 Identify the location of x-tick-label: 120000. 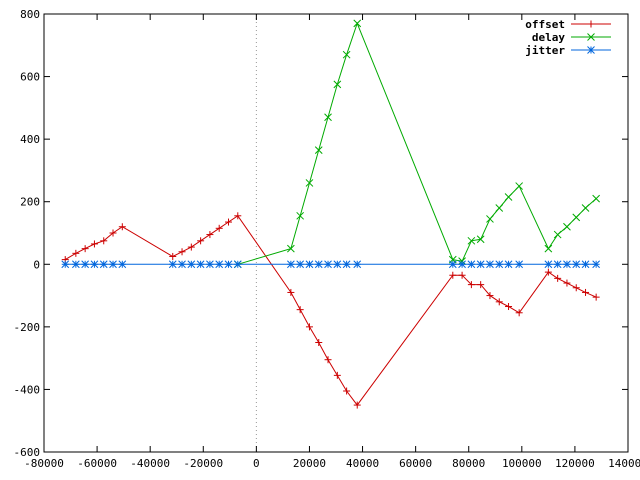
(575, 463).